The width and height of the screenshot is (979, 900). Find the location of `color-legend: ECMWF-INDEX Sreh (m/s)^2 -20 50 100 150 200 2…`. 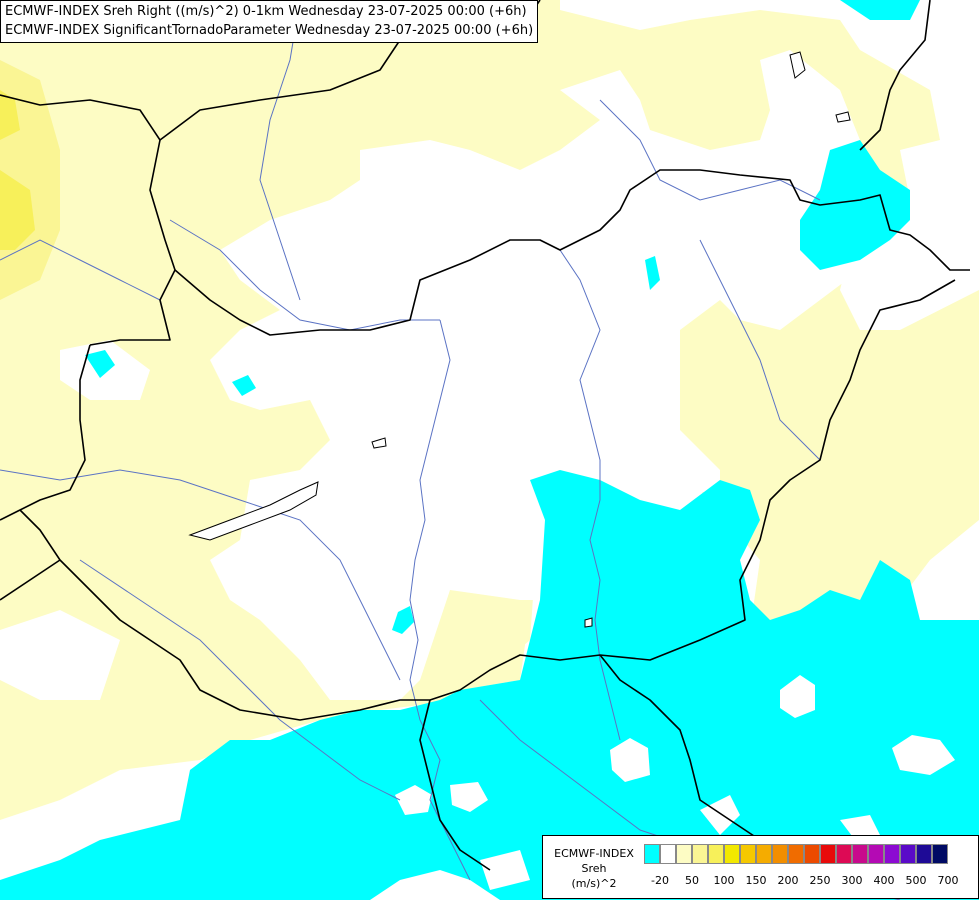

color-legend: ECMWF-INDEX Sreh (m/s)^2 -20 50 100 150 200 2… is located at coordinates (760, 867).